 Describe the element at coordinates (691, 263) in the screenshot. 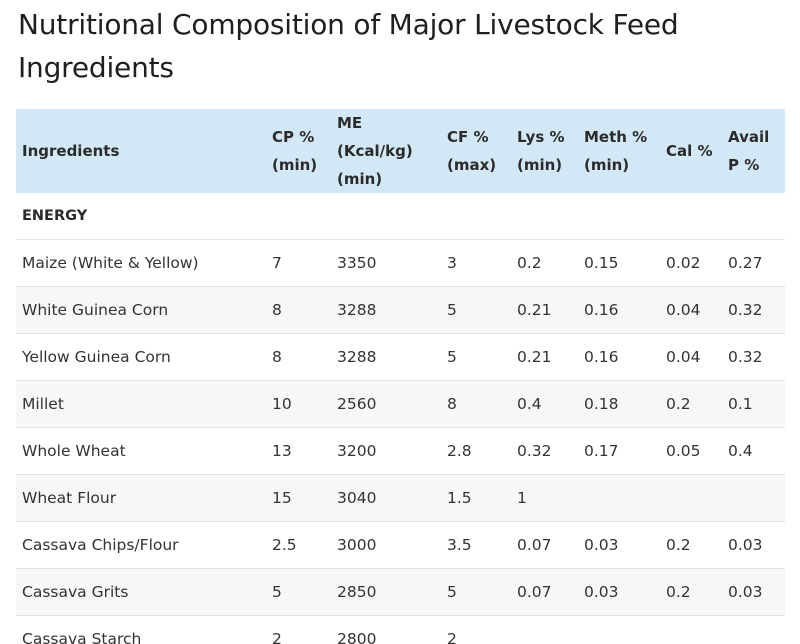

I see `table-cell: 0.02` at that location.